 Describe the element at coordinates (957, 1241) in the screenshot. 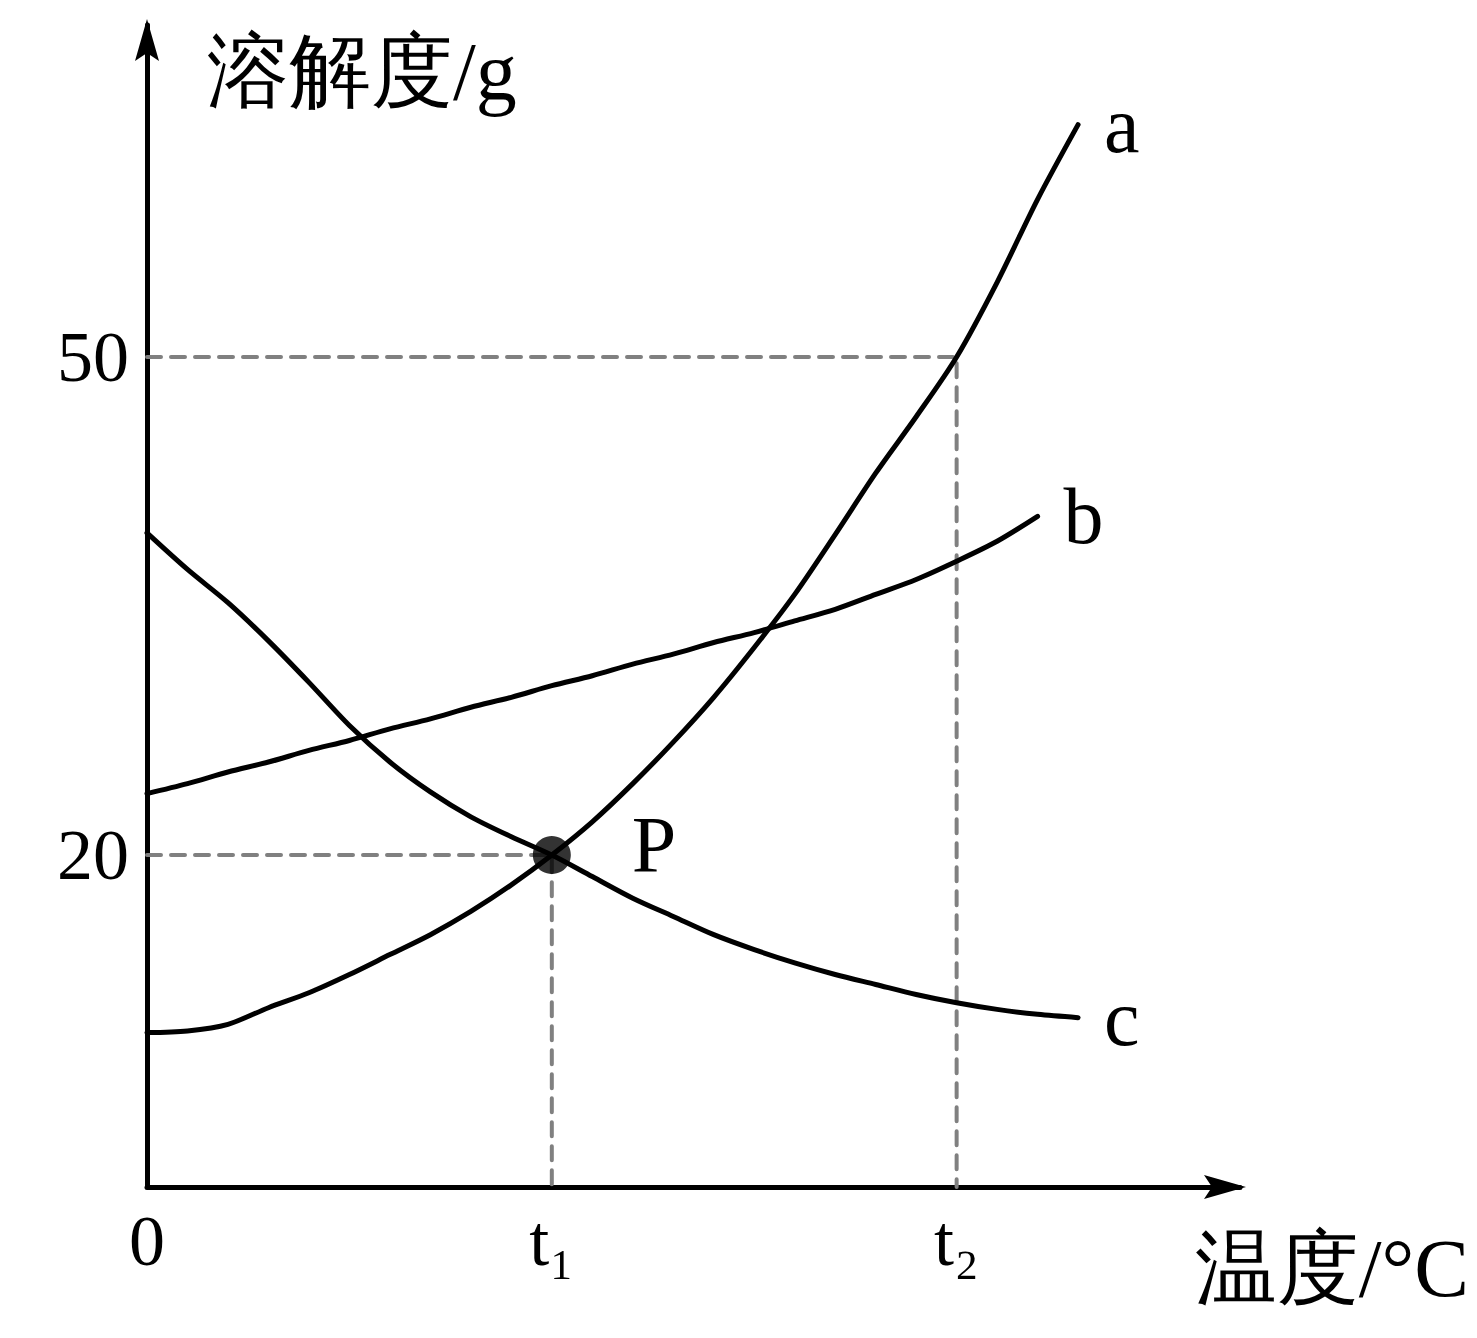

I see `x-tick-label: t₂` at that location.